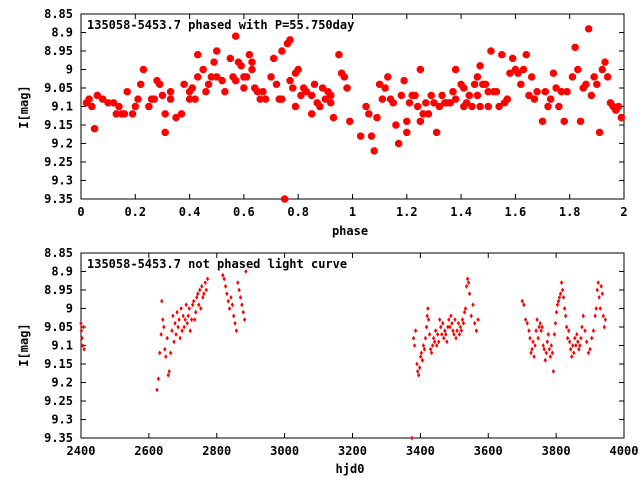  I want to click on unphased-y-tick-label: 9.2, so click(62, 383).